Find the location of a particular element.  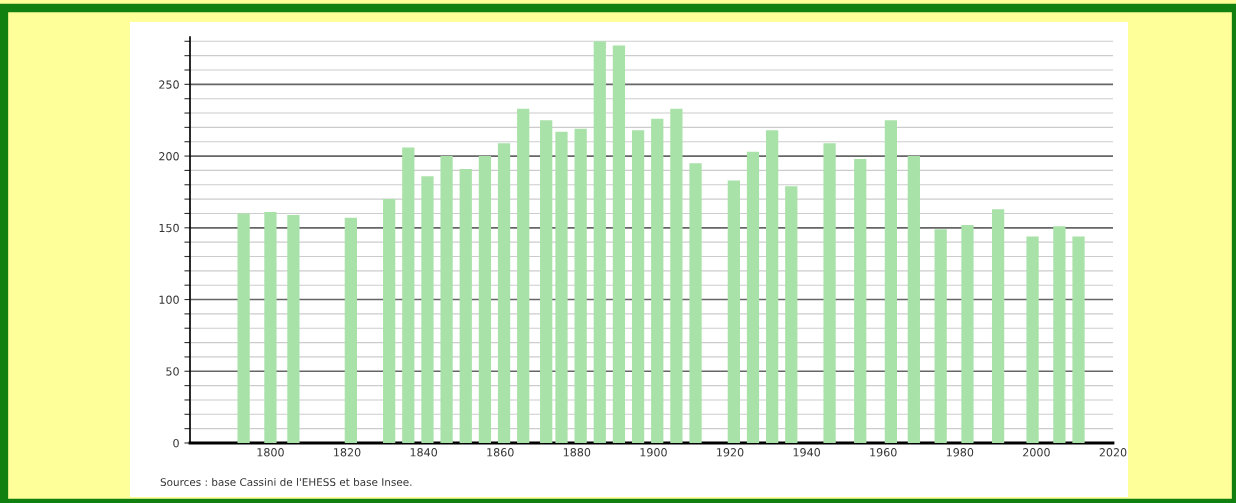

x-tick-label: 2000 is located at coordinates (1036, 452).